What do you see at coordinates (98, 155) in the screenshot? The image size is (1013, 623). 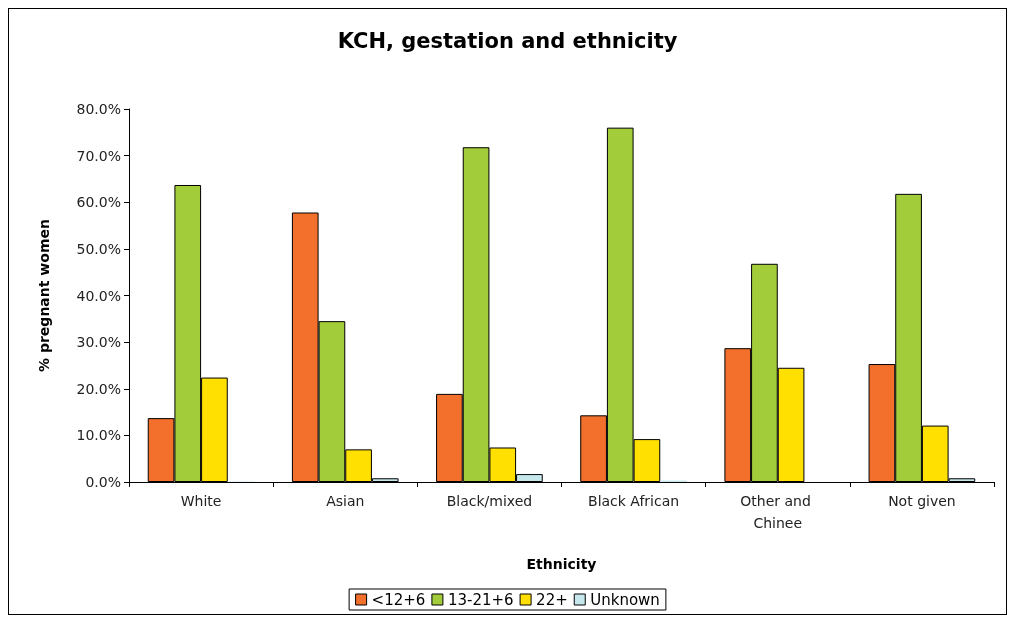 I see `y-tick-label: 70.0%` at bounding box center [98, 155].